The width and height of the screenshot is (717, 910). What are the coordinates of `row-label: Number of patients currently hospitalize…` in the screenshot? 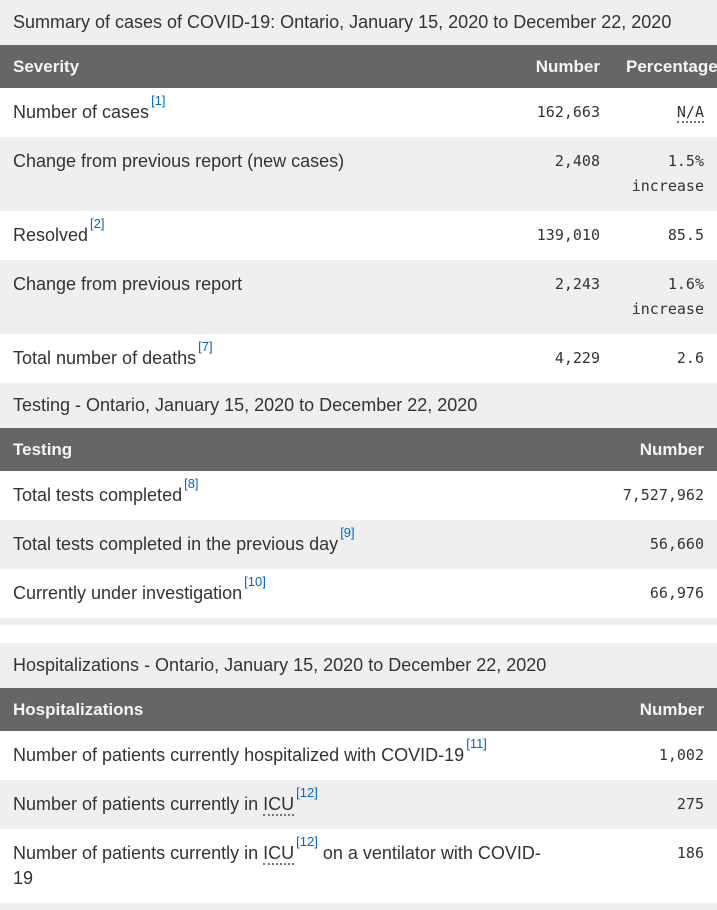 It's located at (239, 755).